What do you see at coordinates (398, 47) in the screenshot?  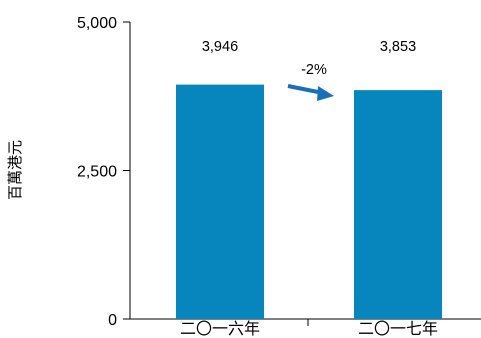 I see `bar-value-label: 3,853` at bounding box center [398, 47].